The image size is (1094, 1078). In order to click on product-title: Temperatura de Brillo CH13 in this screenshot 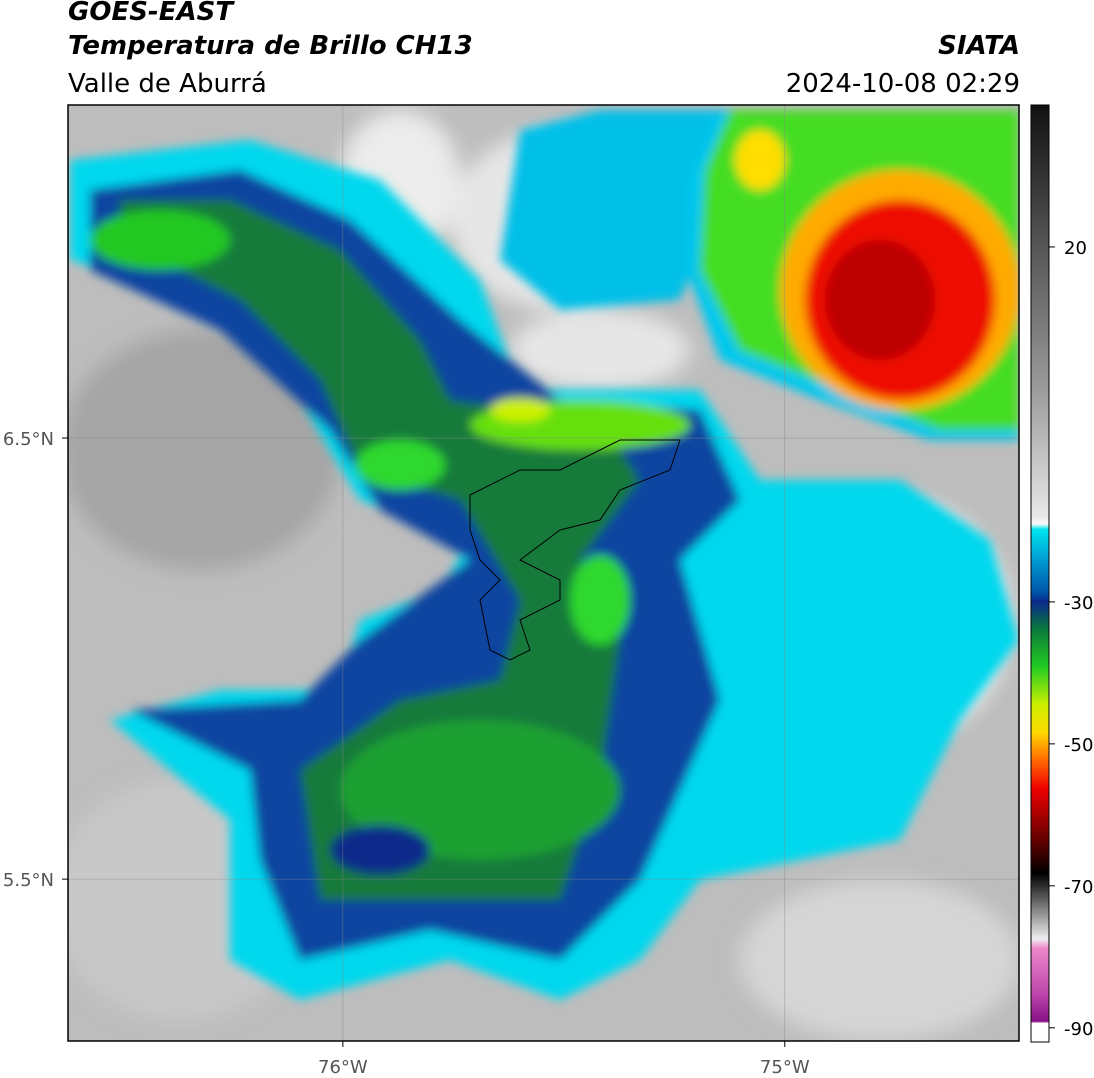, I will do `click(270, 46)`.